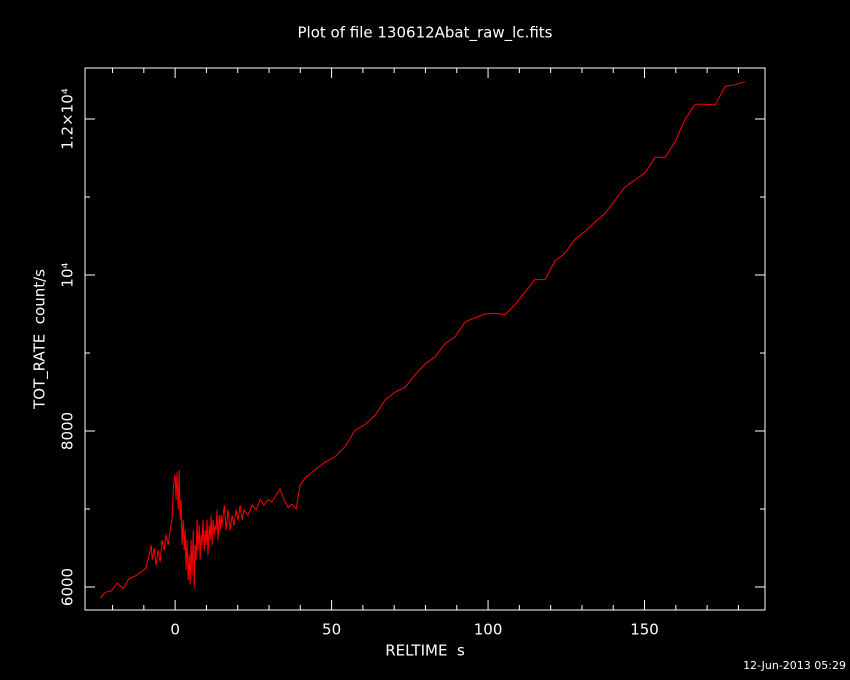  What do you see at coordinates (425, 651) in the screenshot?
I see `x-axis-label: RELTIME s` at bounding box center [425, 651].